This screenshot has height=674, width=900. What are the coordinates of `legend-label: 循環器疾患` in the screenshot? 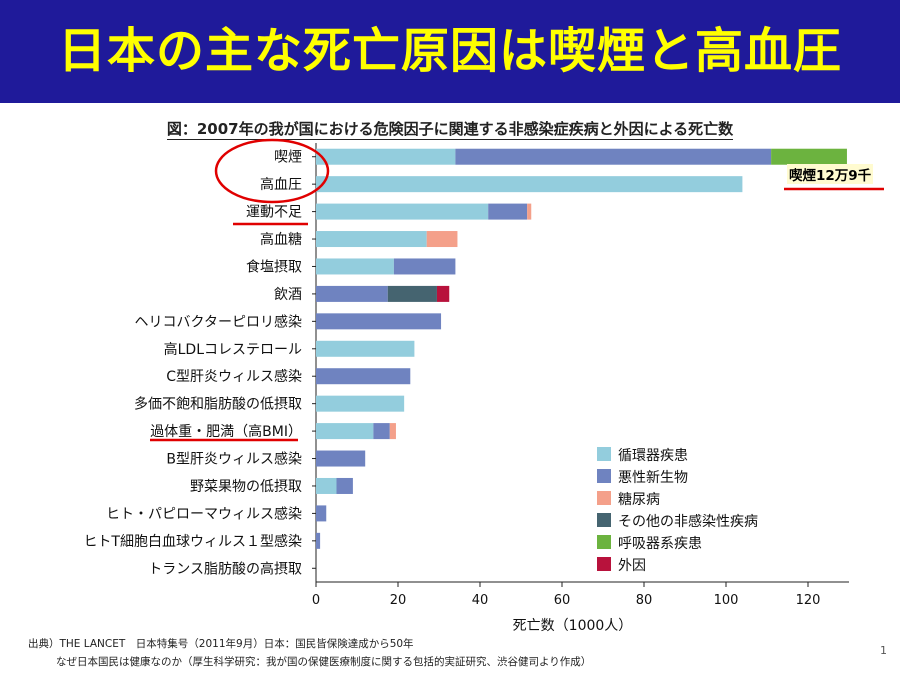 It's located at (653, 456).